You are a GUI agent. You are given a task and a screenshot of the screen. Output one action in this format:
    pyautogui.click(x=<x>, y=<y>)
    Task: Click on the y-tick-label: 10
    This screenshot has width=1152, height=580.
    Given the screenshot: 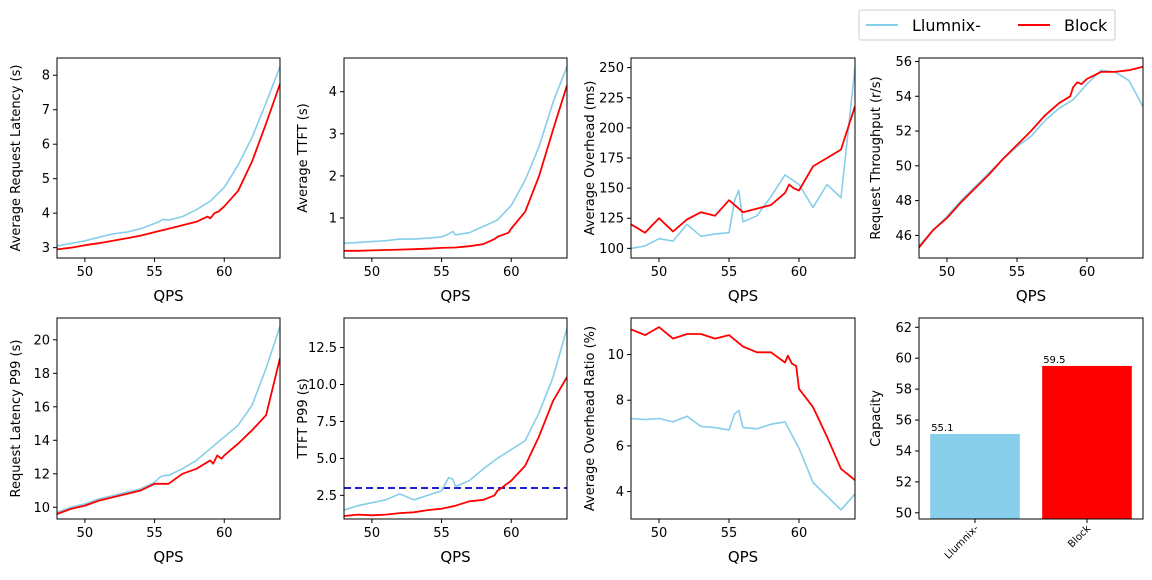 What is the action you would take?
    pyautogui.click(x=41, y=508)
    